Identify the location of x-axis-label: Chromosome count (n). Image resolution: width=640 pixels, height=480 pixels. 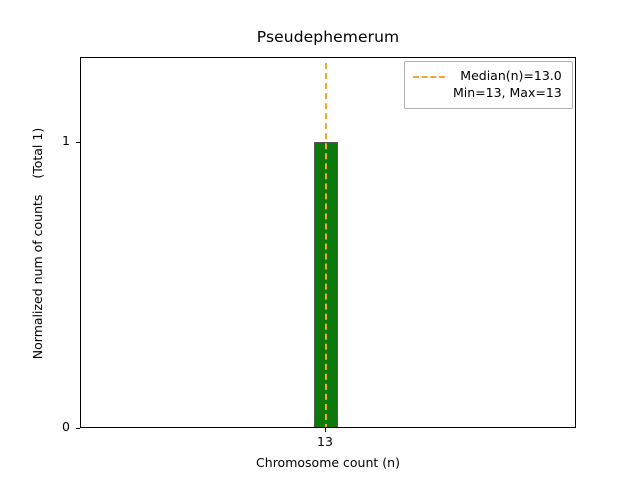
(328, 462).